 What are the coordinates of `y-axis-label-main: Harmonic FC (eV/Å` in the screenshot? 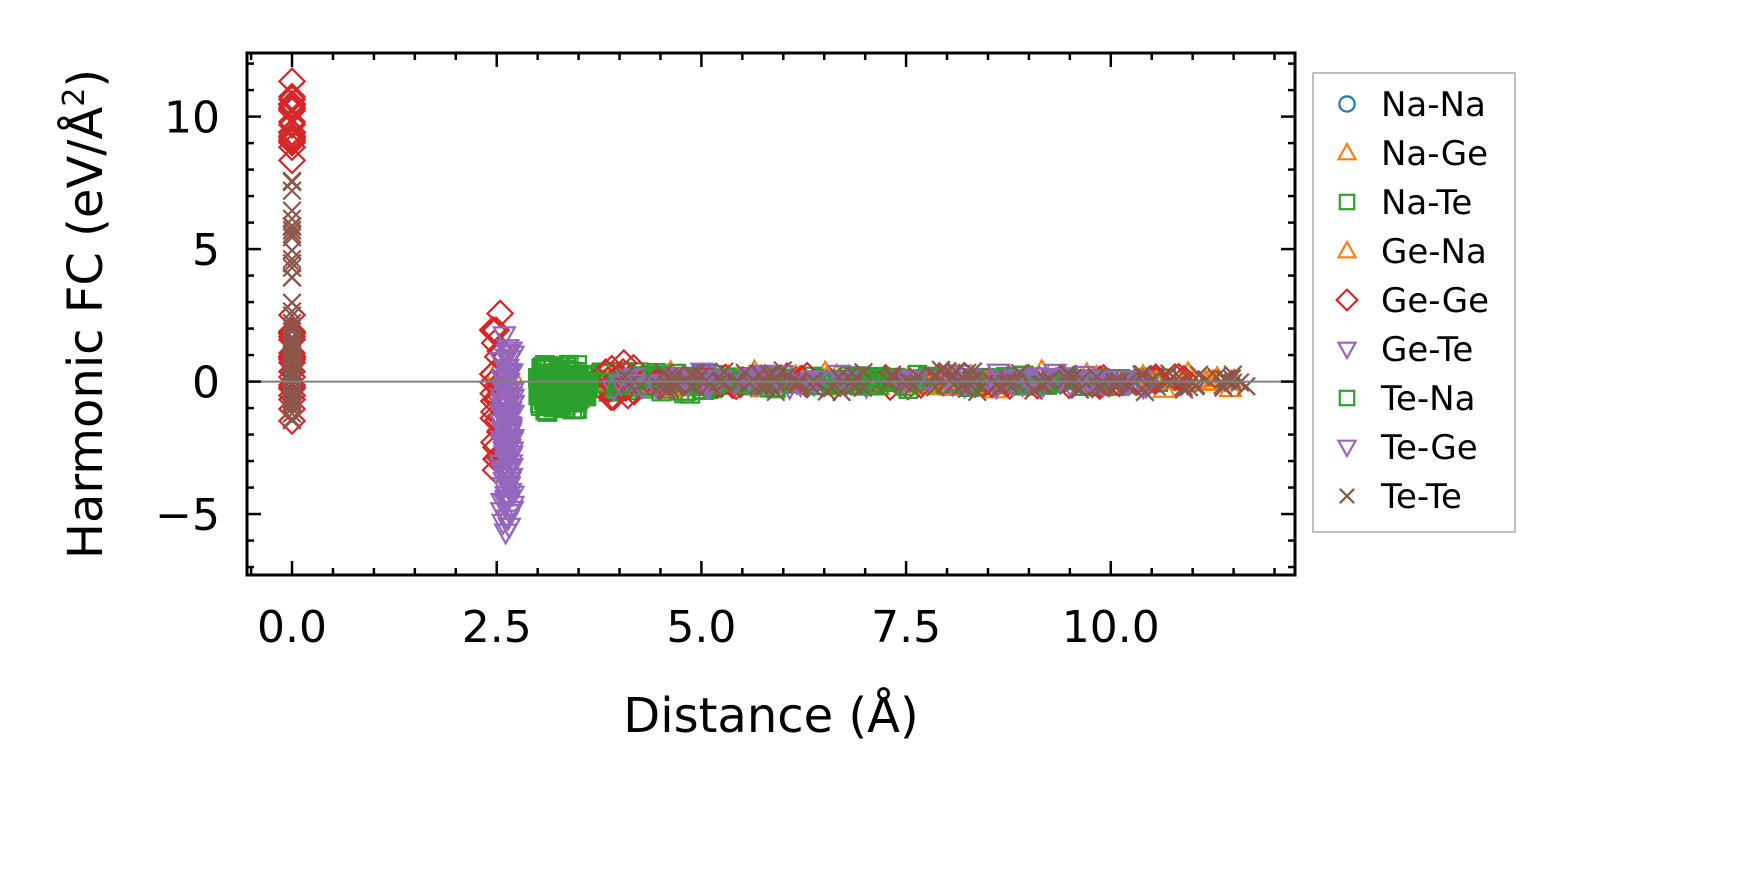 It's located at (85, 333).